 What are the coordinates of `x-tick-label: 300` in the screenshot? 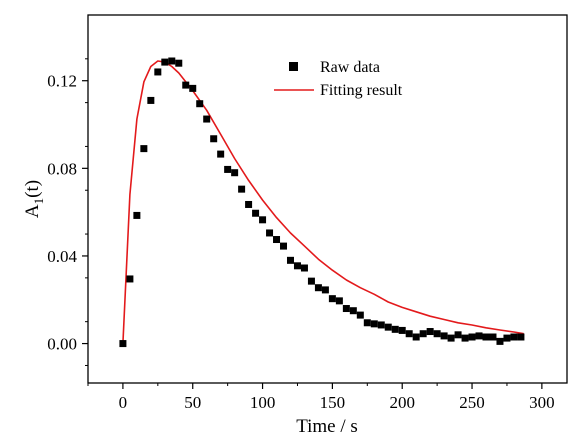 It's located at (542, 402).